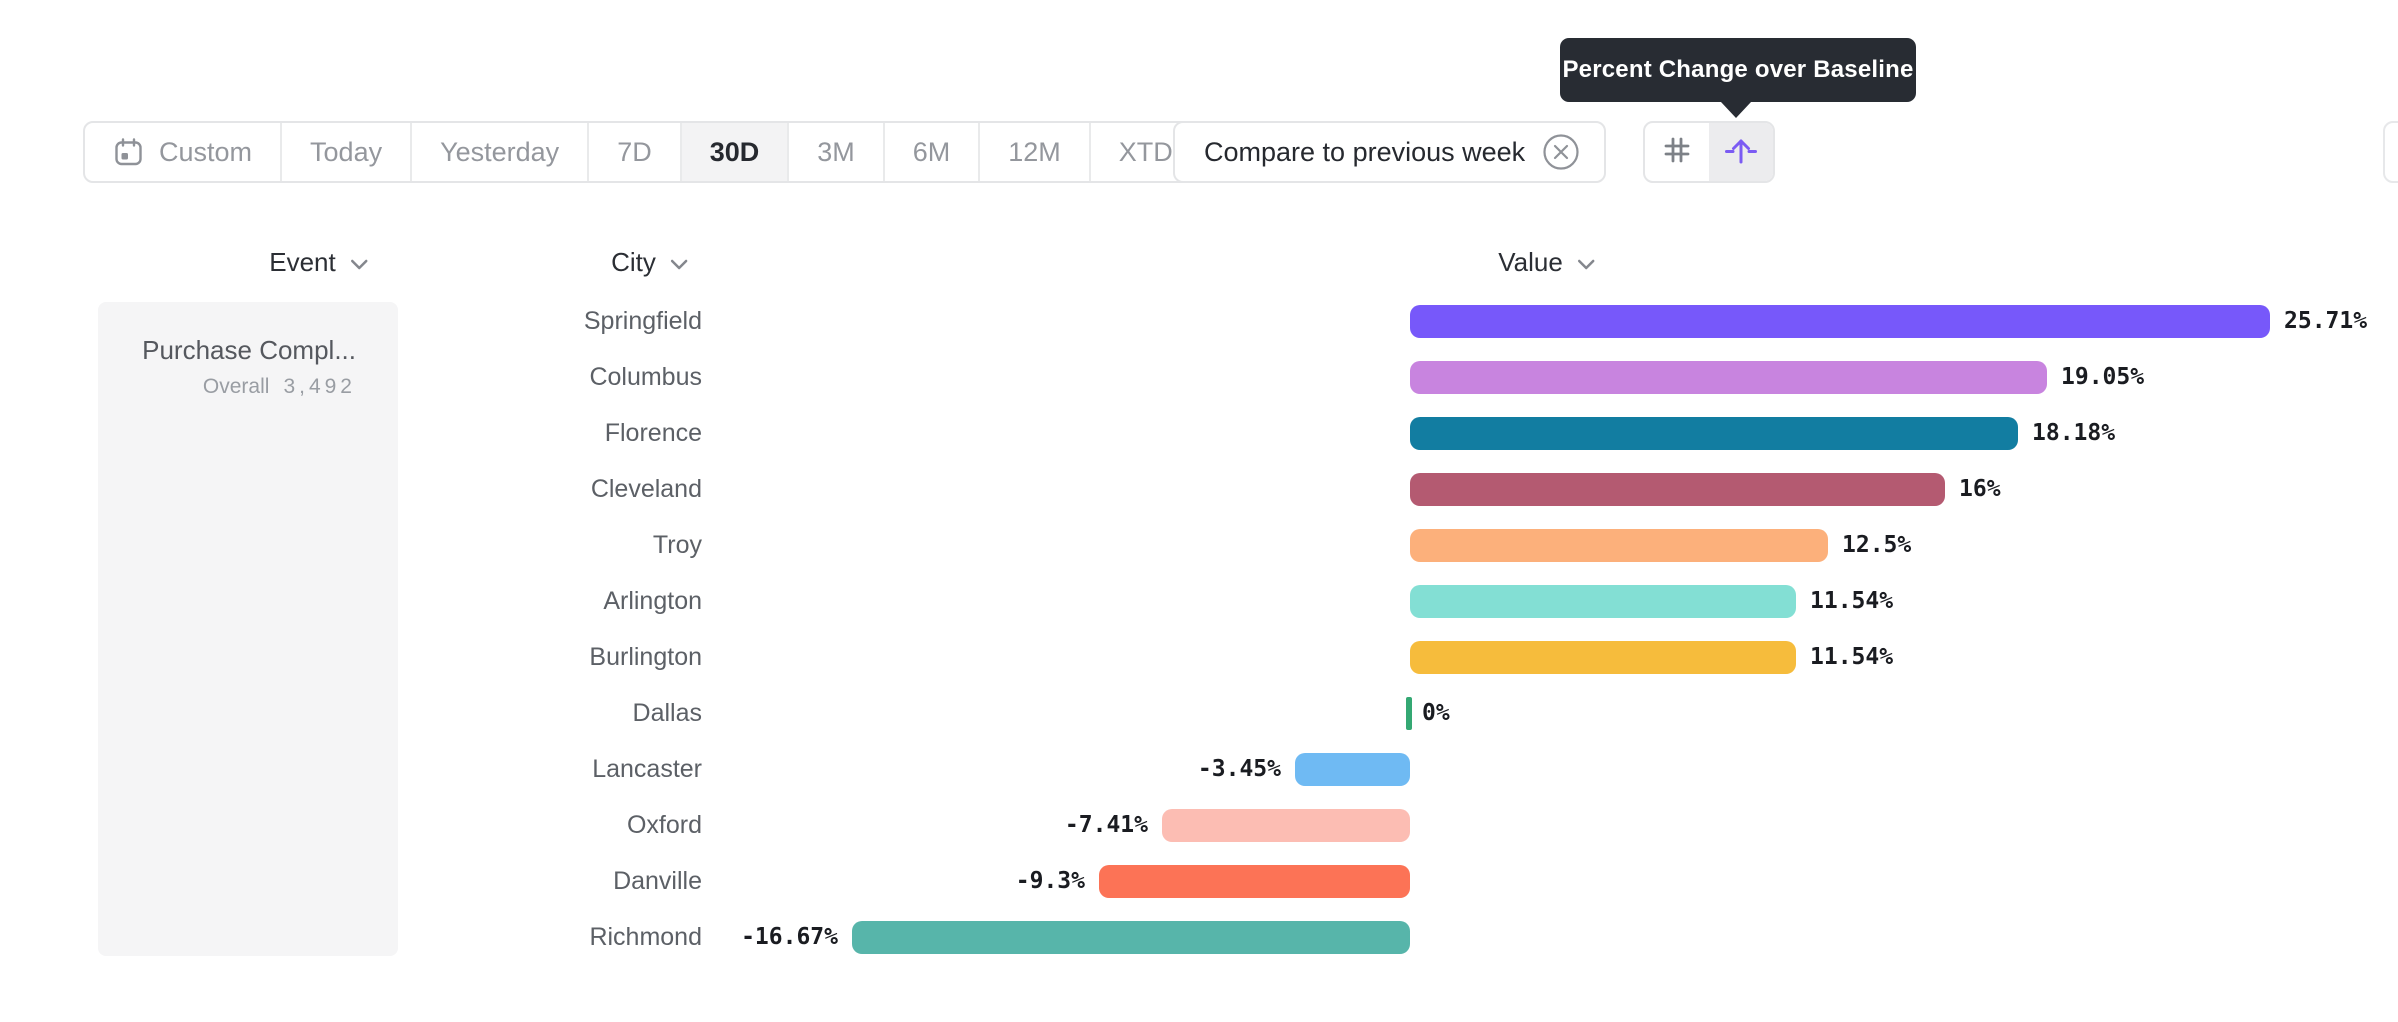  I want to click on bar-danville, so click(1254, 881).